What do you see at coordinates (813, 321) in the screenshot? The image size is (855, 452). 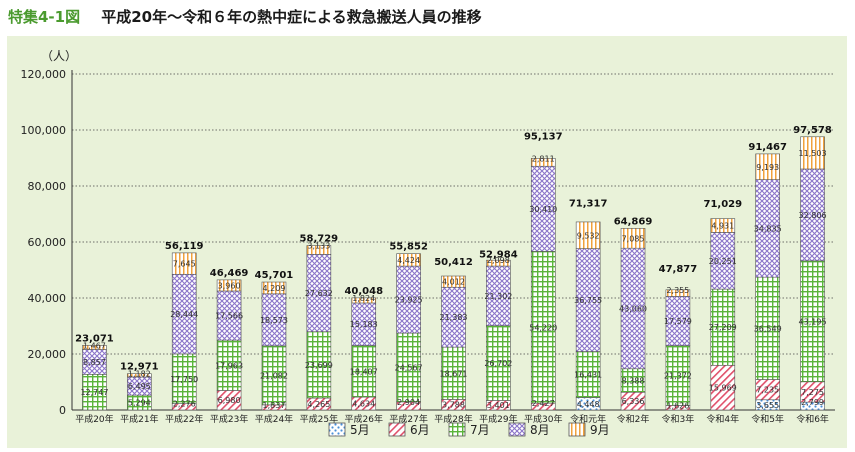 I see `segment-value-label: 43,195` at bounding box center [813, 321].